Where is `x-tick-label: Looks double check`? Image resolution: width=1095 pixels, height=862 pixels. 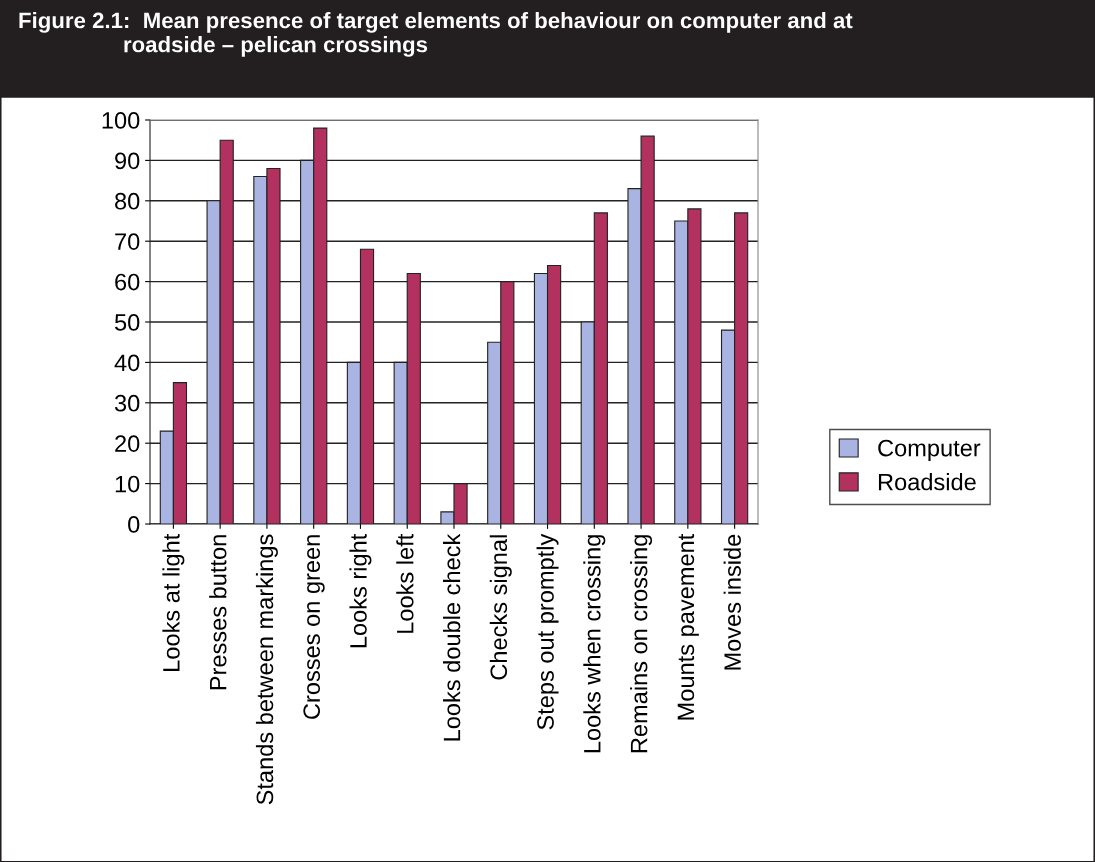
x-tick-label: Looks double check is located at coordinates (451, 637).